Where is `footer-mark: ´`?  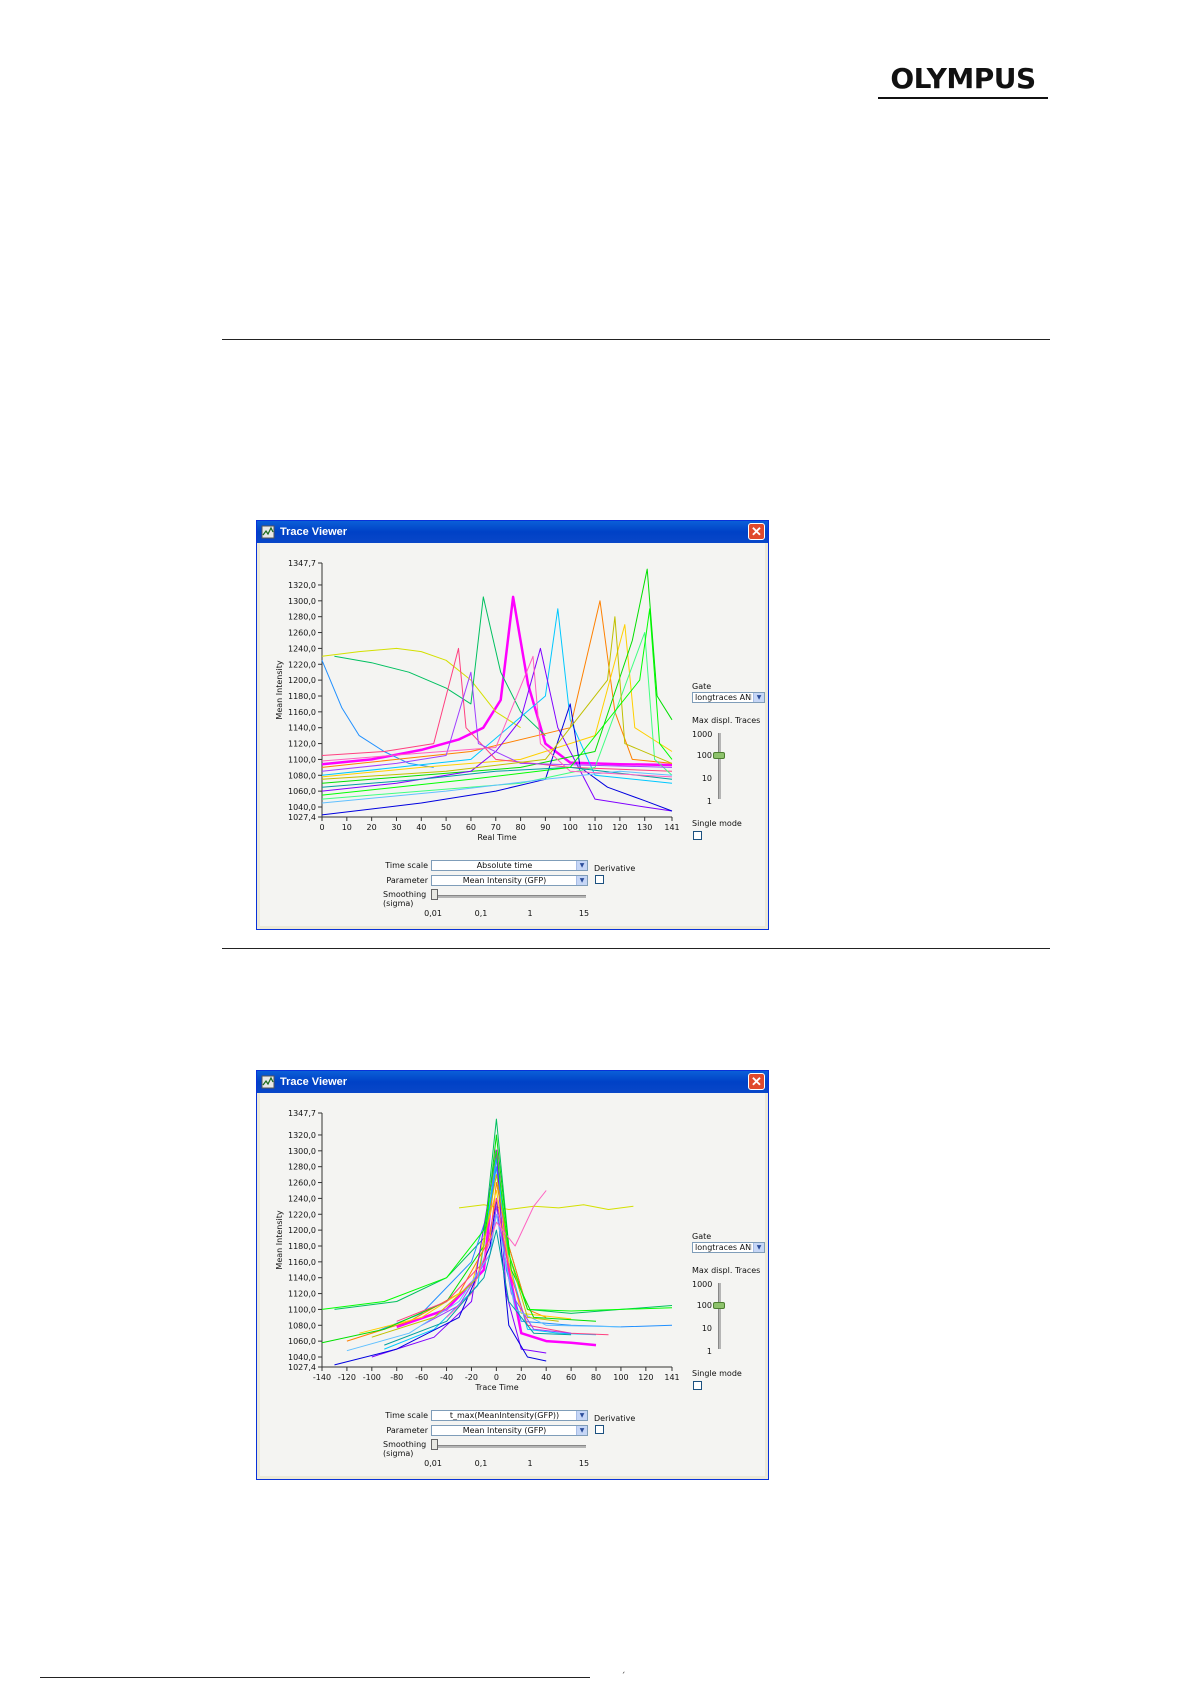 footer-mark: ´ is located at coordinates (623, 1677).